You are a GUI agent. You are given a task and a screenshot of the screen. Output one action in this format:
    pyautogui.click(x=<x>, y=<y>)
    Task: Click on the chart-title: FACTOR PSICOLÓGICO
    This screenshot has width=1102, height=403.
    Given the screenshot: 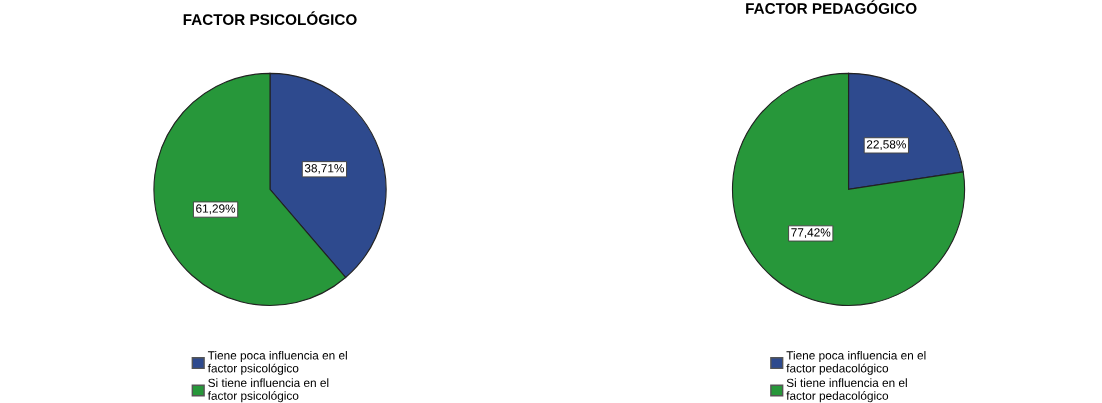 What is the action you would take?
    pyautogui.click(x=270, y=18)
    